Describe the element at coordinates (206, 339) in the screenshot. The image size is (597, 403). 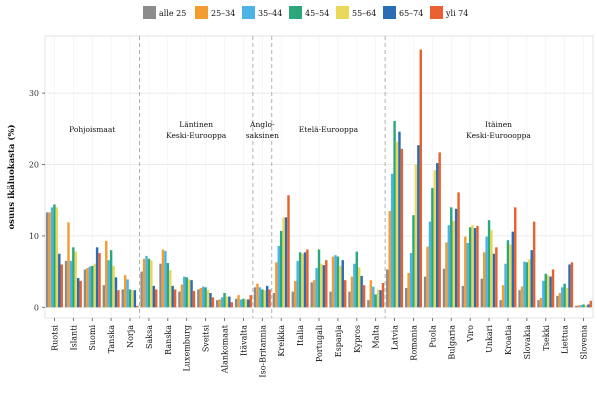
I see `x-tick-label: Sveitsi` at that location.